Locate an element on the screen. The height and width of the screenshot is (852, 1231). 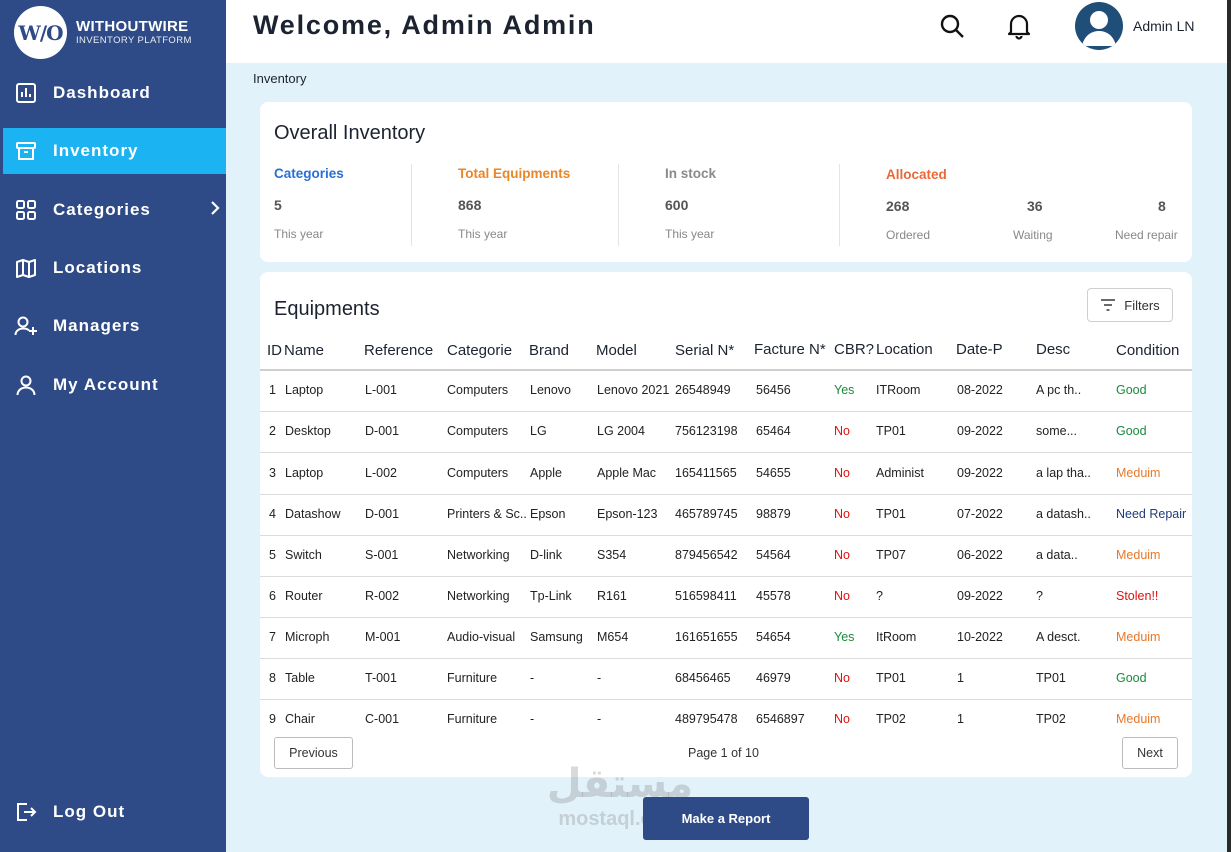
sidebar-item-dashboard: Dashboard is located at coordinates (114, 93).